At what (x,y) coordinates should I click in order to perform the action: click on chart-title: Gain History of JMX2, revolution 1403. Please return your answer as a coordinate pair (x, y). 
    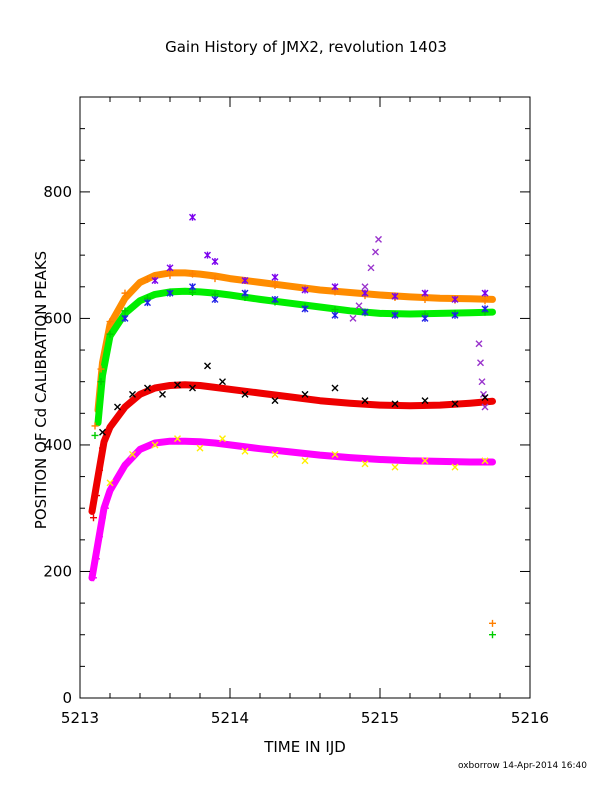
    Looking at the image, I should click on (306, 47).